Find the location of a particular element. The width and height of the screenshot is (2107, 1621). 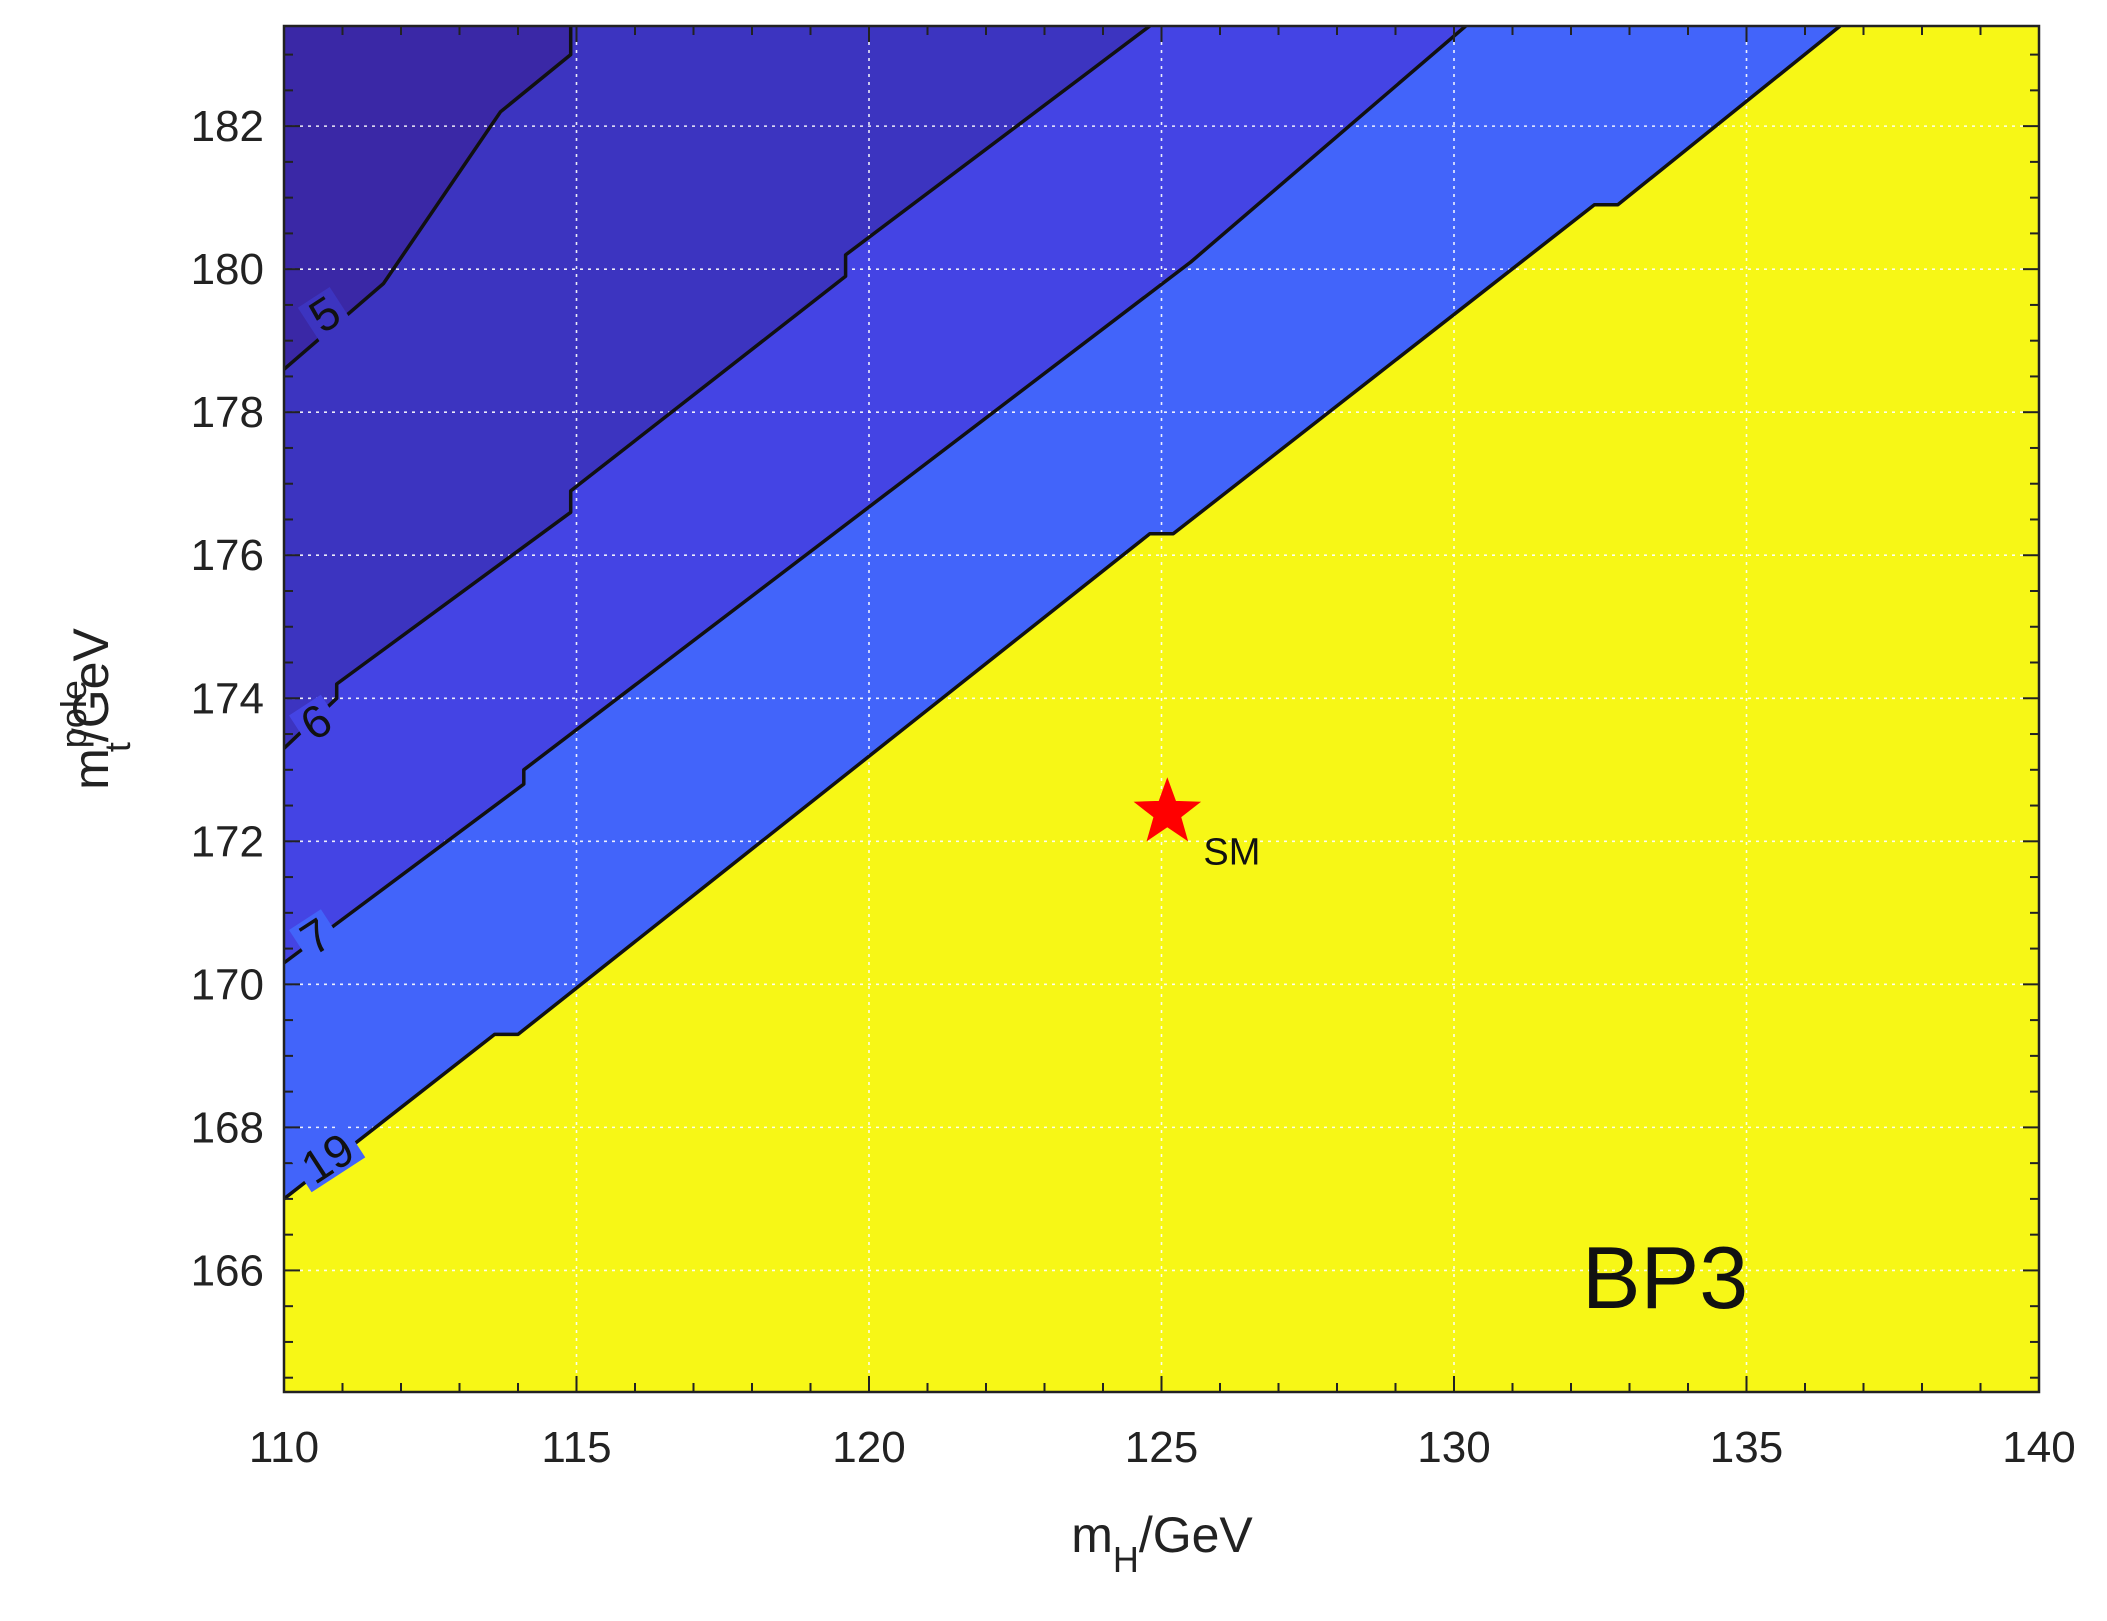

sm-point-layer: SM is located at coordinates (1196, 825).